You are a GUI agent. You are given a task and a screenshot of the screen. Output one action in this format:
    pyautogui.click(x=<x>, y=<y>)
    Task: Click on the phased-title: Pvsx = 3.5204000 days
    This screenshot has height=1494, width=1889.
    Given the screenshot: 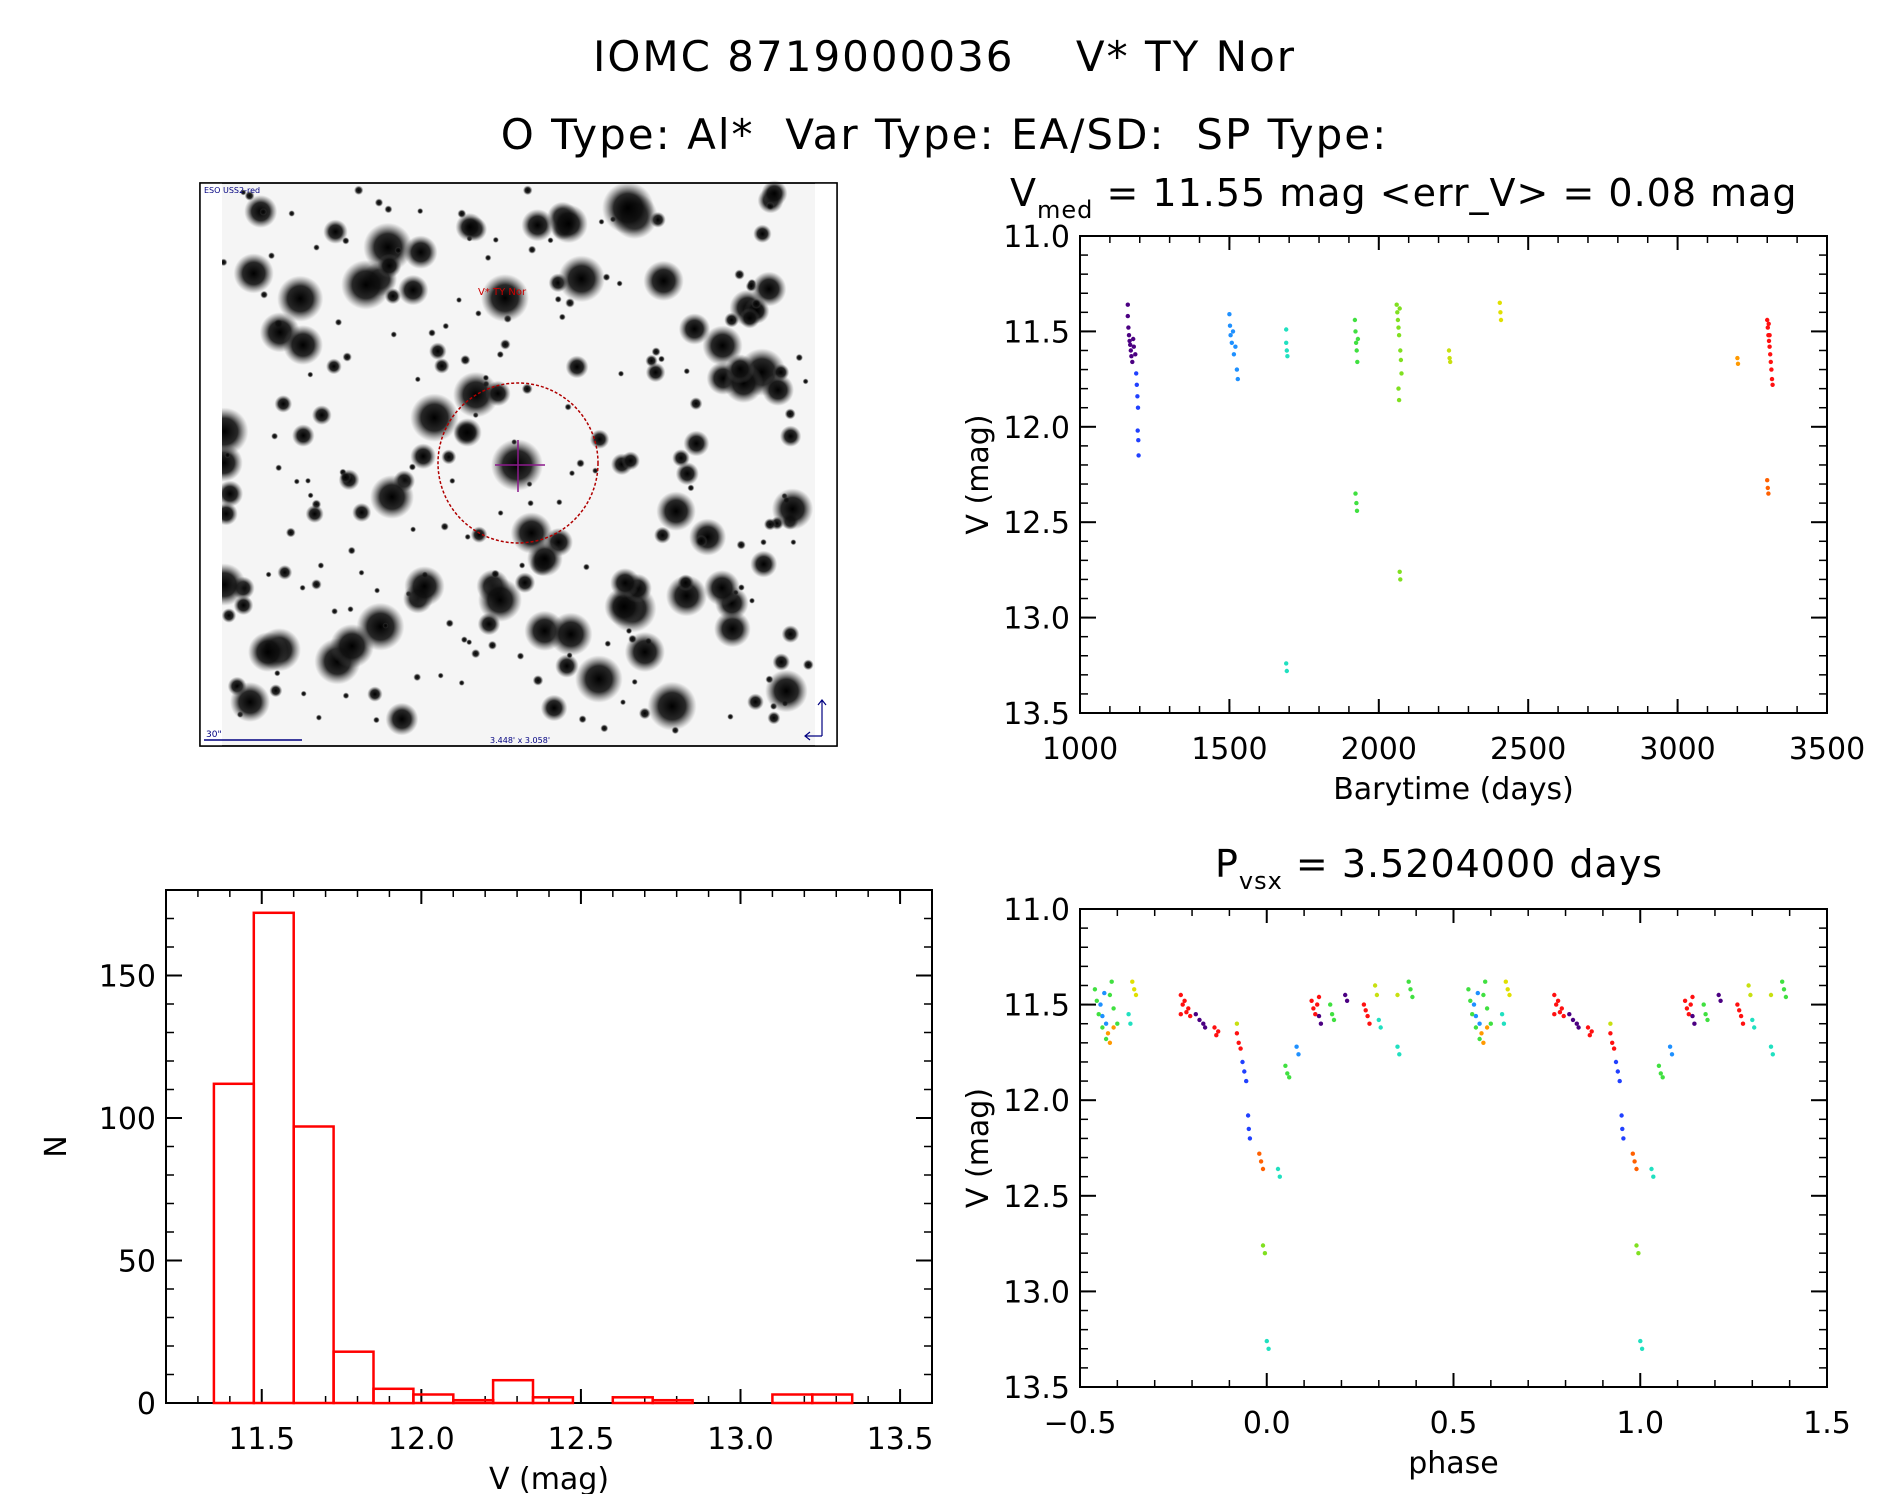 What is the action you would take?
    pyautogui.click(x=1439, y=868)
    